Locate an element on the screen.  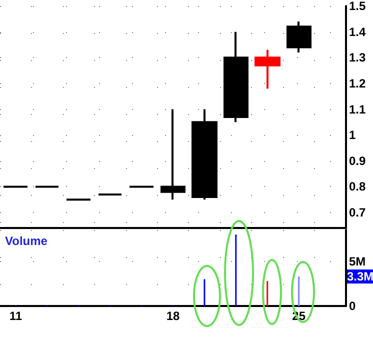
x-tick-label: 11 is located at coordinates (15, 316).